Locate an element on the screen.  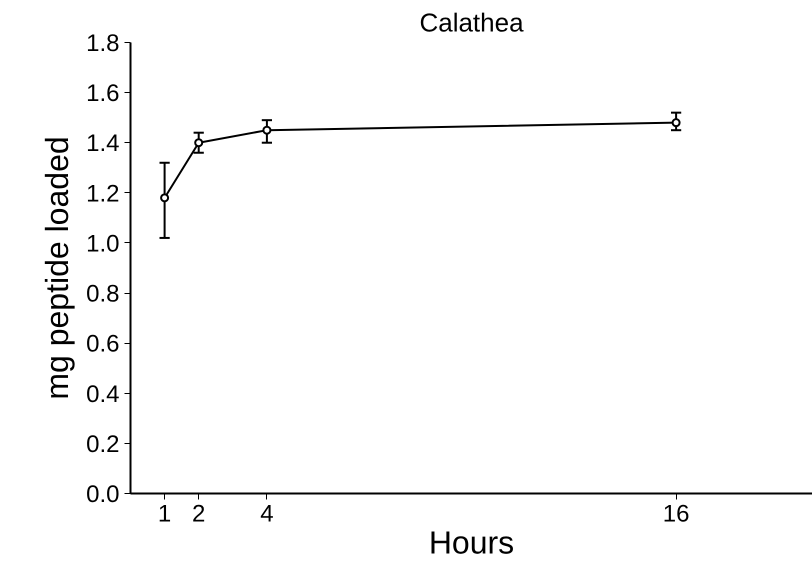
y-tick-label: 1.2 is located at coordinates (103, 194).